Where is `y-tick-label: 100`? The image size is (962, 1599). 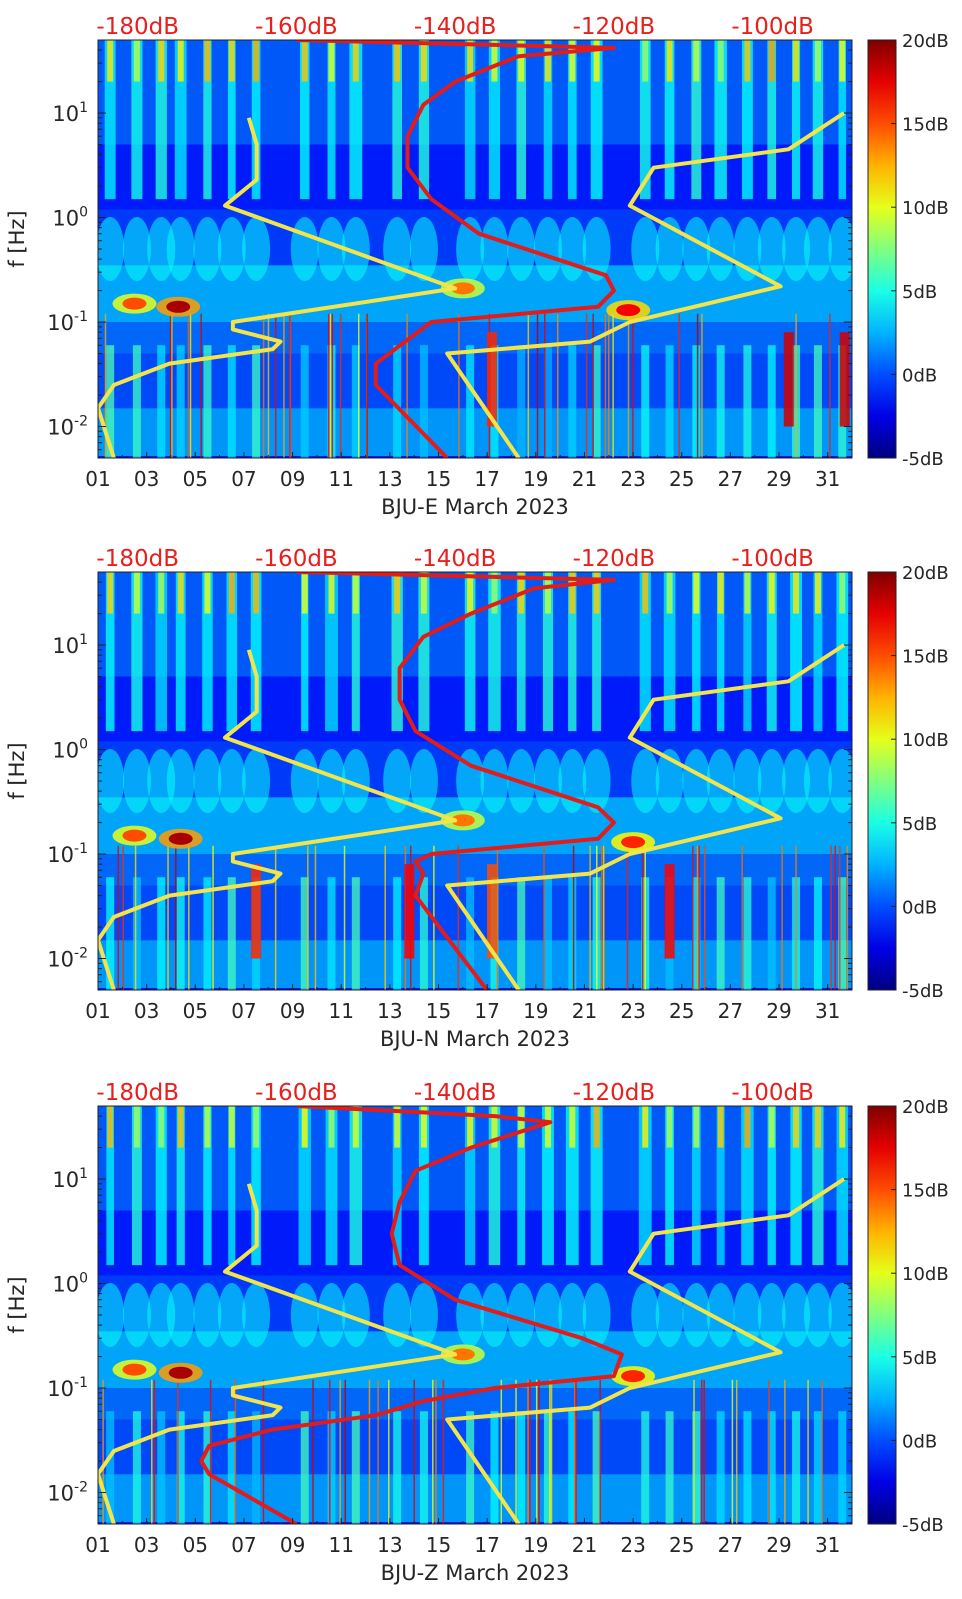 y-tick-label: 100 is located at coordinates (70, 750).